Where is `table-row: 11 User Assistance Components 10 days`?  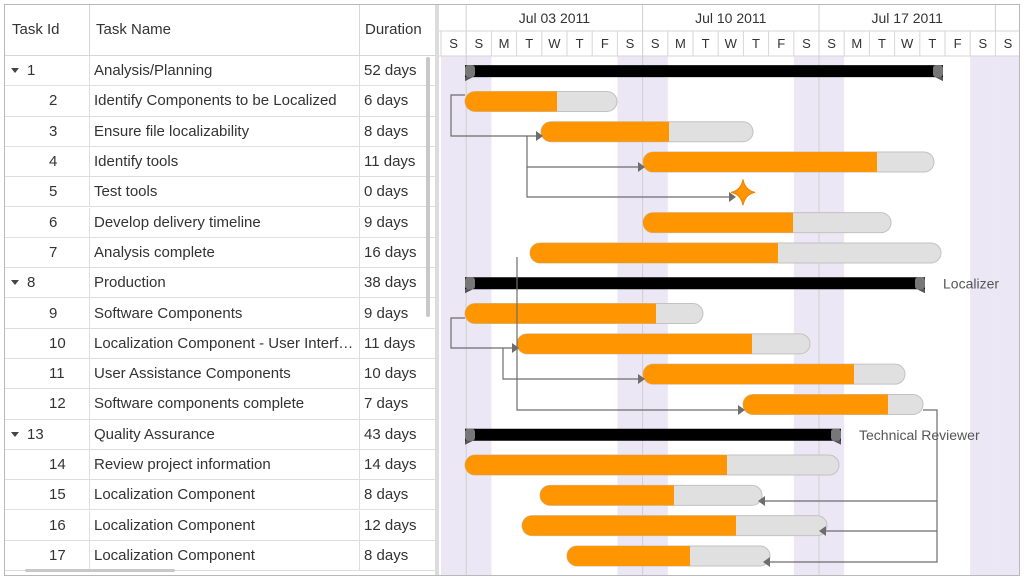
table-row: 11 User Assistance Components 10 days is located at coordinates (220, 374).